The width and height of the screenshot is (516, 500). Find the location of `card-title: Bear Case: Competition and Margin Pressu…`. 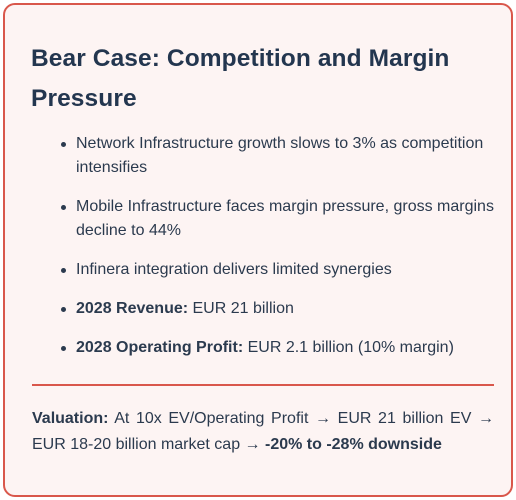

card-title: Bear Case: Competition and Margin Pressu… is located at coordinates (240, 78).